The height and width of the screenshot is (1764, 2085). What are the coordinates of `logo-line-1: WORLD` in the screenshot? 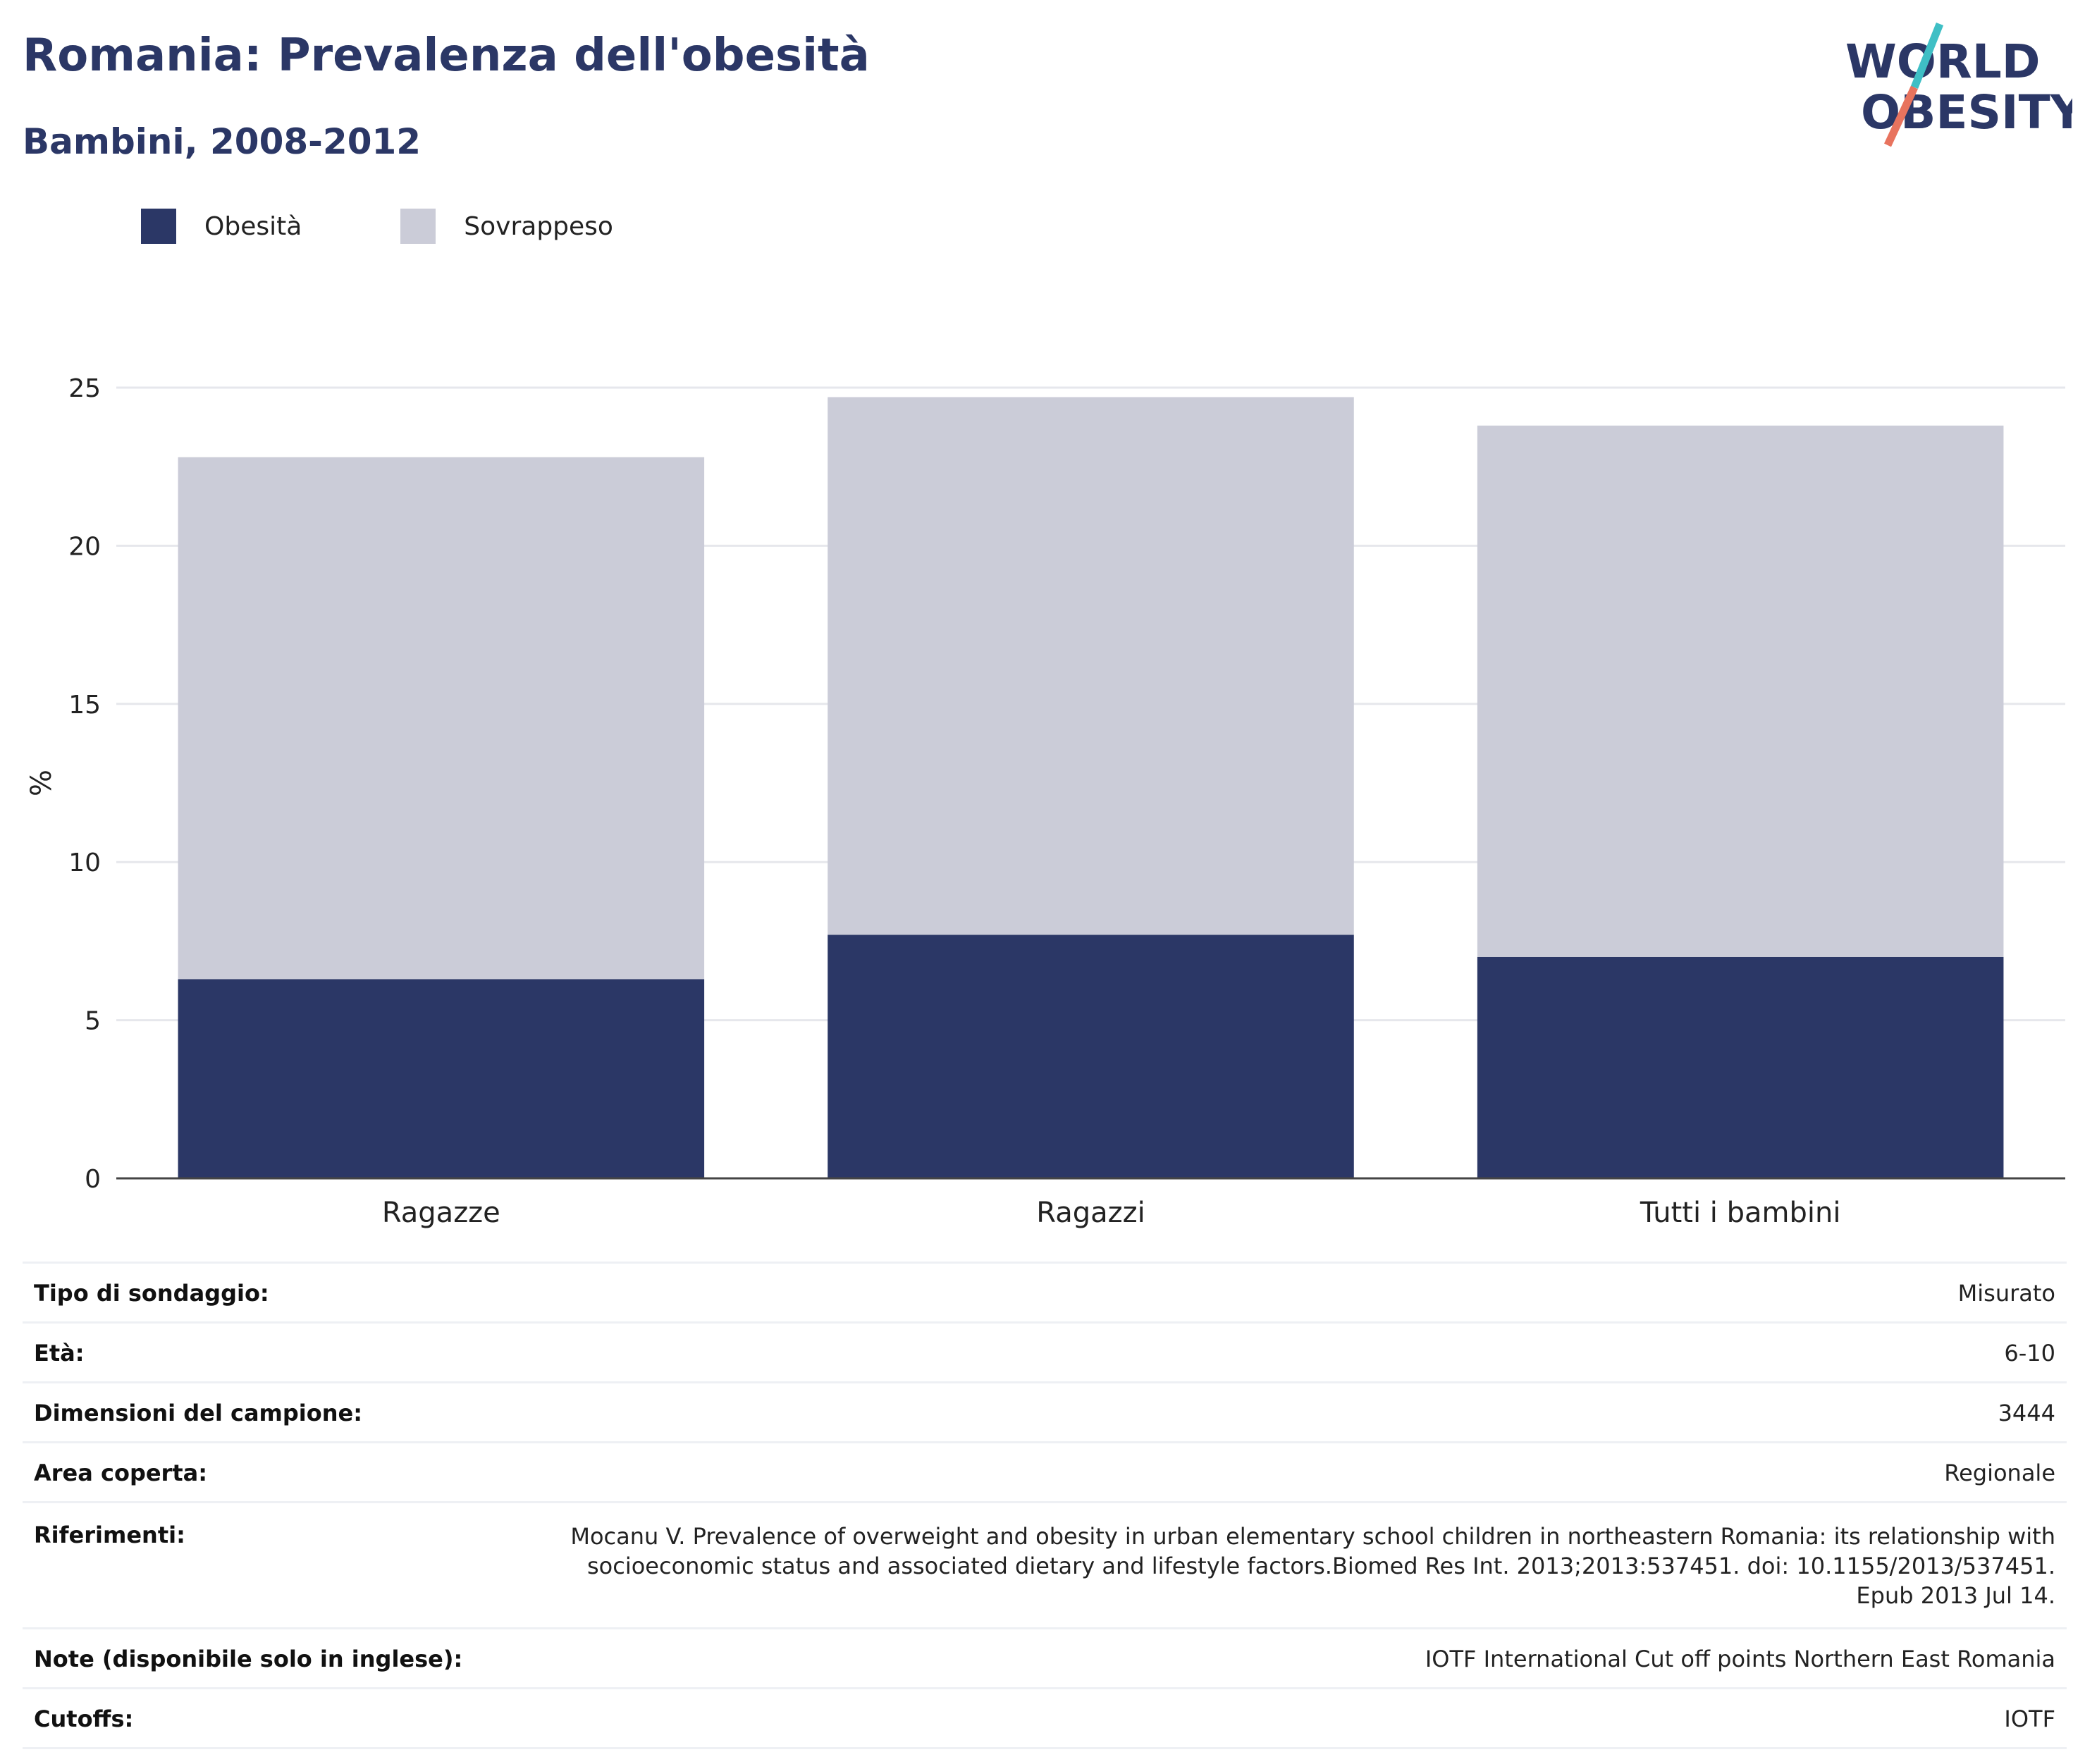 It's located at (1943, 62).